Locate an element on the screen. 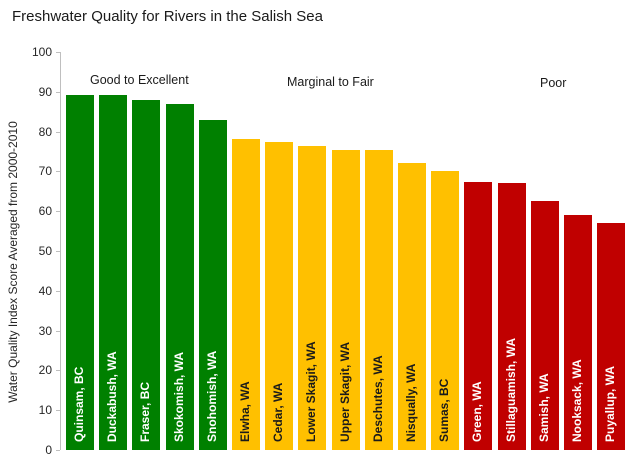 This screenshot has width=640, height=464. y-tick-label: 0 is located at coordinates (48, 450).